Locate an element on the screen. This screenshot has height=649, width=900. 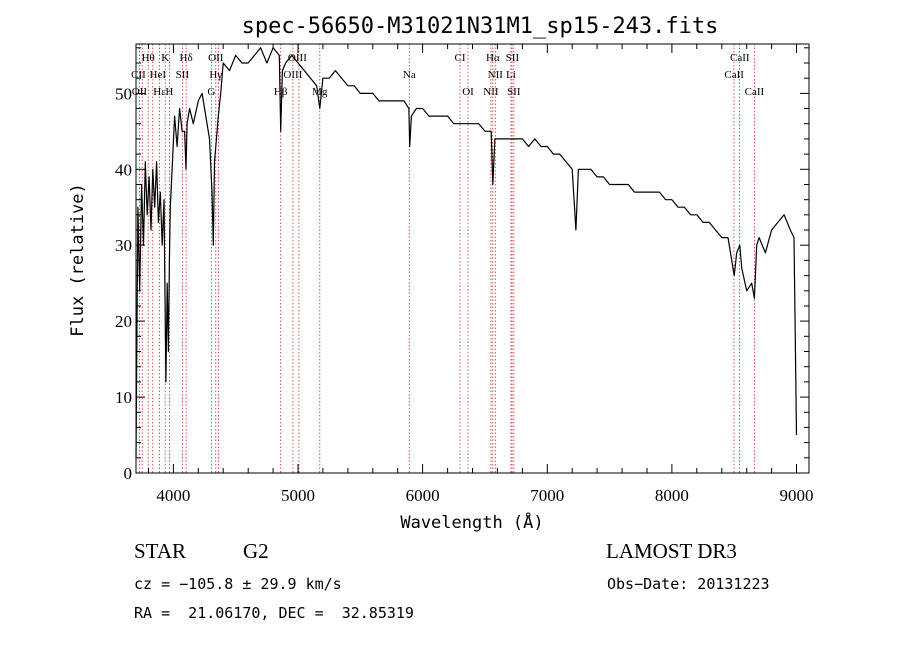
y-axis-label: Flux (relative) is located at coordinates (78, 260).